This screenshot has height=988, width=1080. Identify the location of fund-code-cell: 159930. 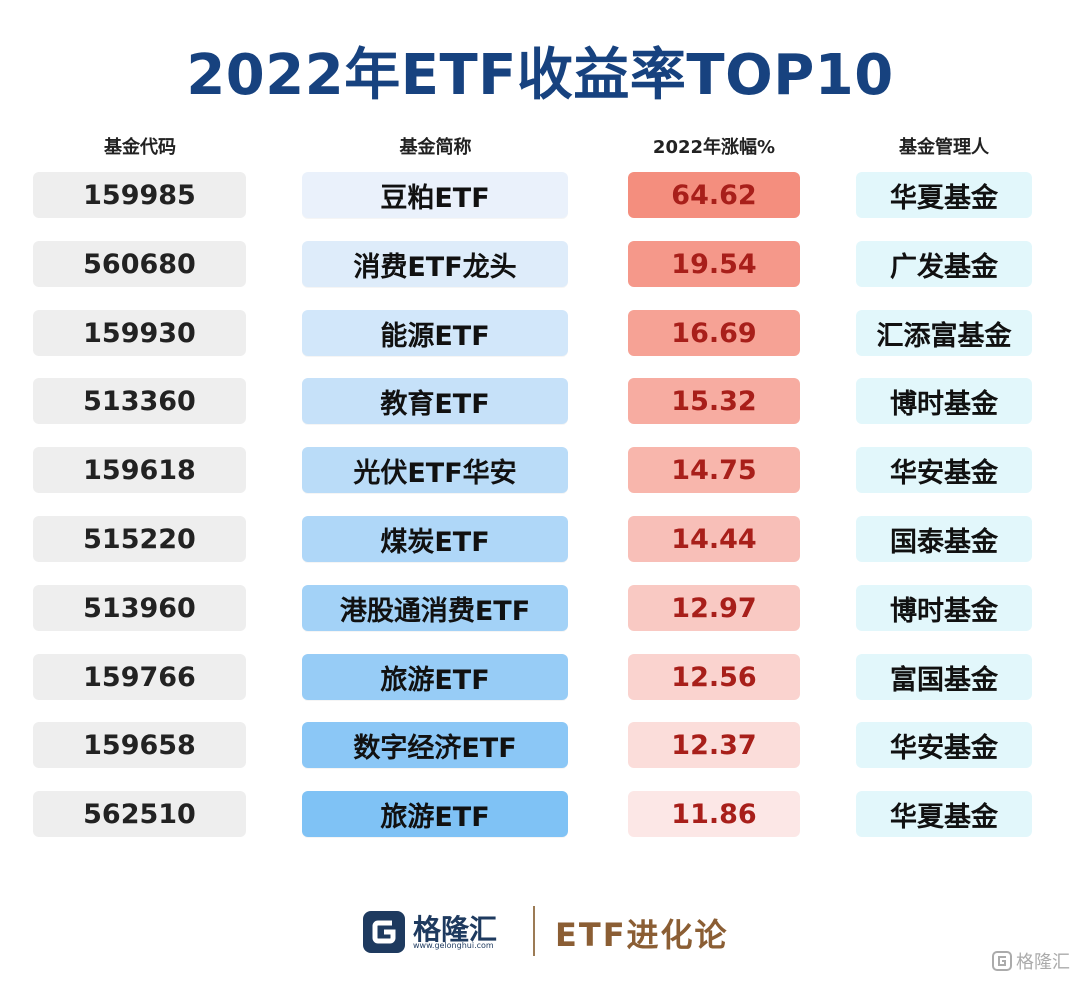
(139, 333).